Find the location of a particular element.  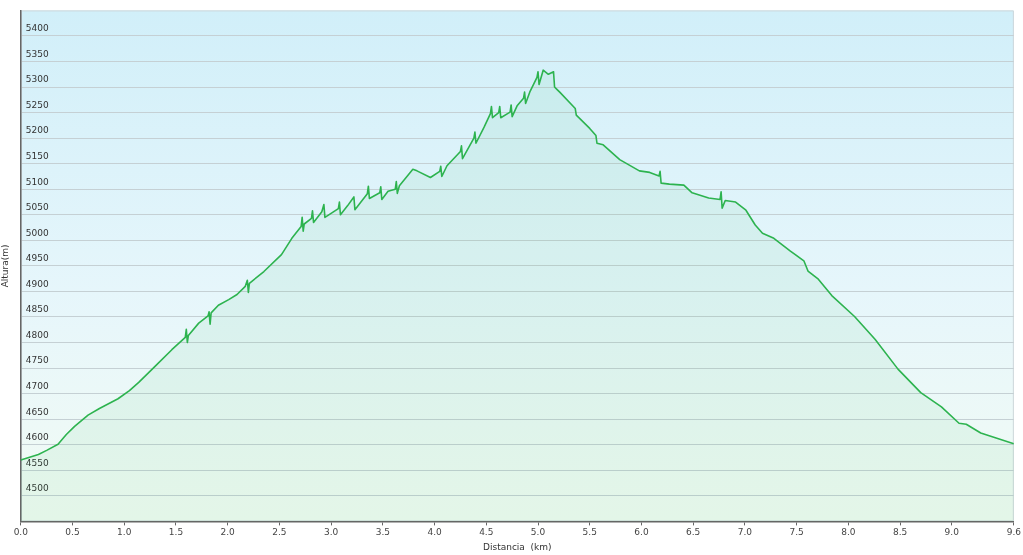

x-tick-label: 2.5 is located at coordinates (279, 532).